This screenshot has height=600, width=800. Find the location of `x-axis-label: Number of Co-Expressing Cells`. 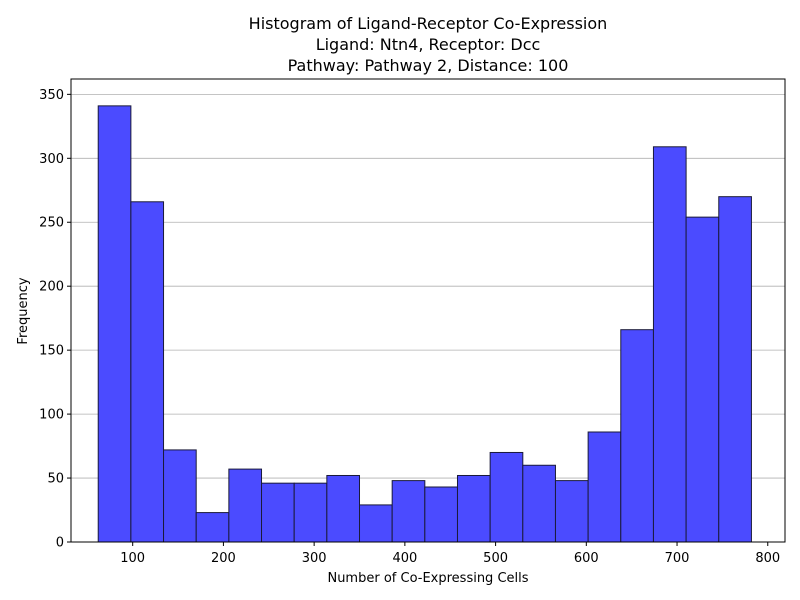

x-axis-label: Number of Co-Expressing Cells is located at coordinates (427, 578).